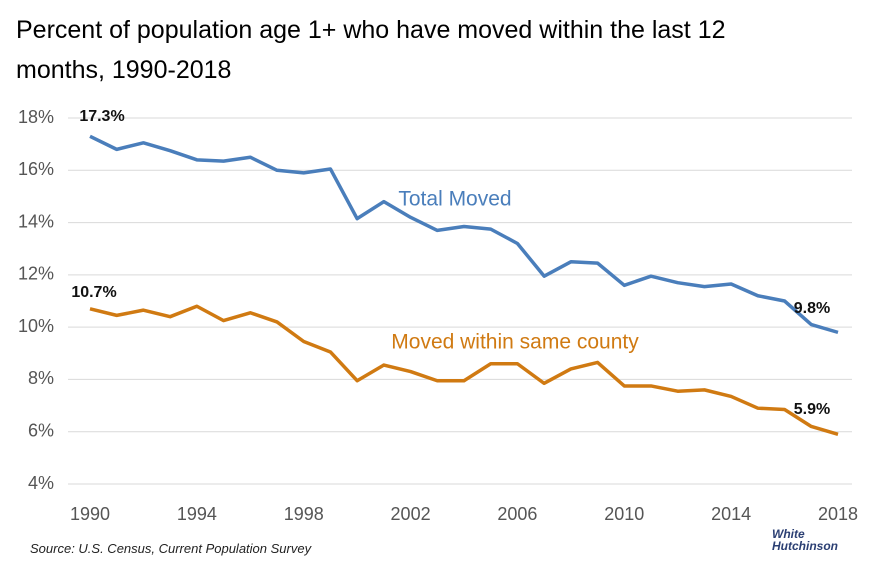 The width and height of the screenshot is (880, 570). What do you see at coordinates (36, 117) in the screenshot?
I see `y-tick-label: 18%` at bounding box center [36, 117].